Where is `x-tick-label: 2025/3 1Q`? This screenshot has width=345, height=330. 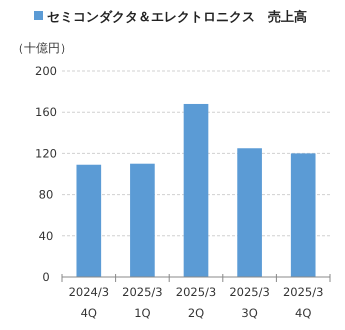 x-tick-label: 2025/3 1Q is located at coordinates (142, 302).